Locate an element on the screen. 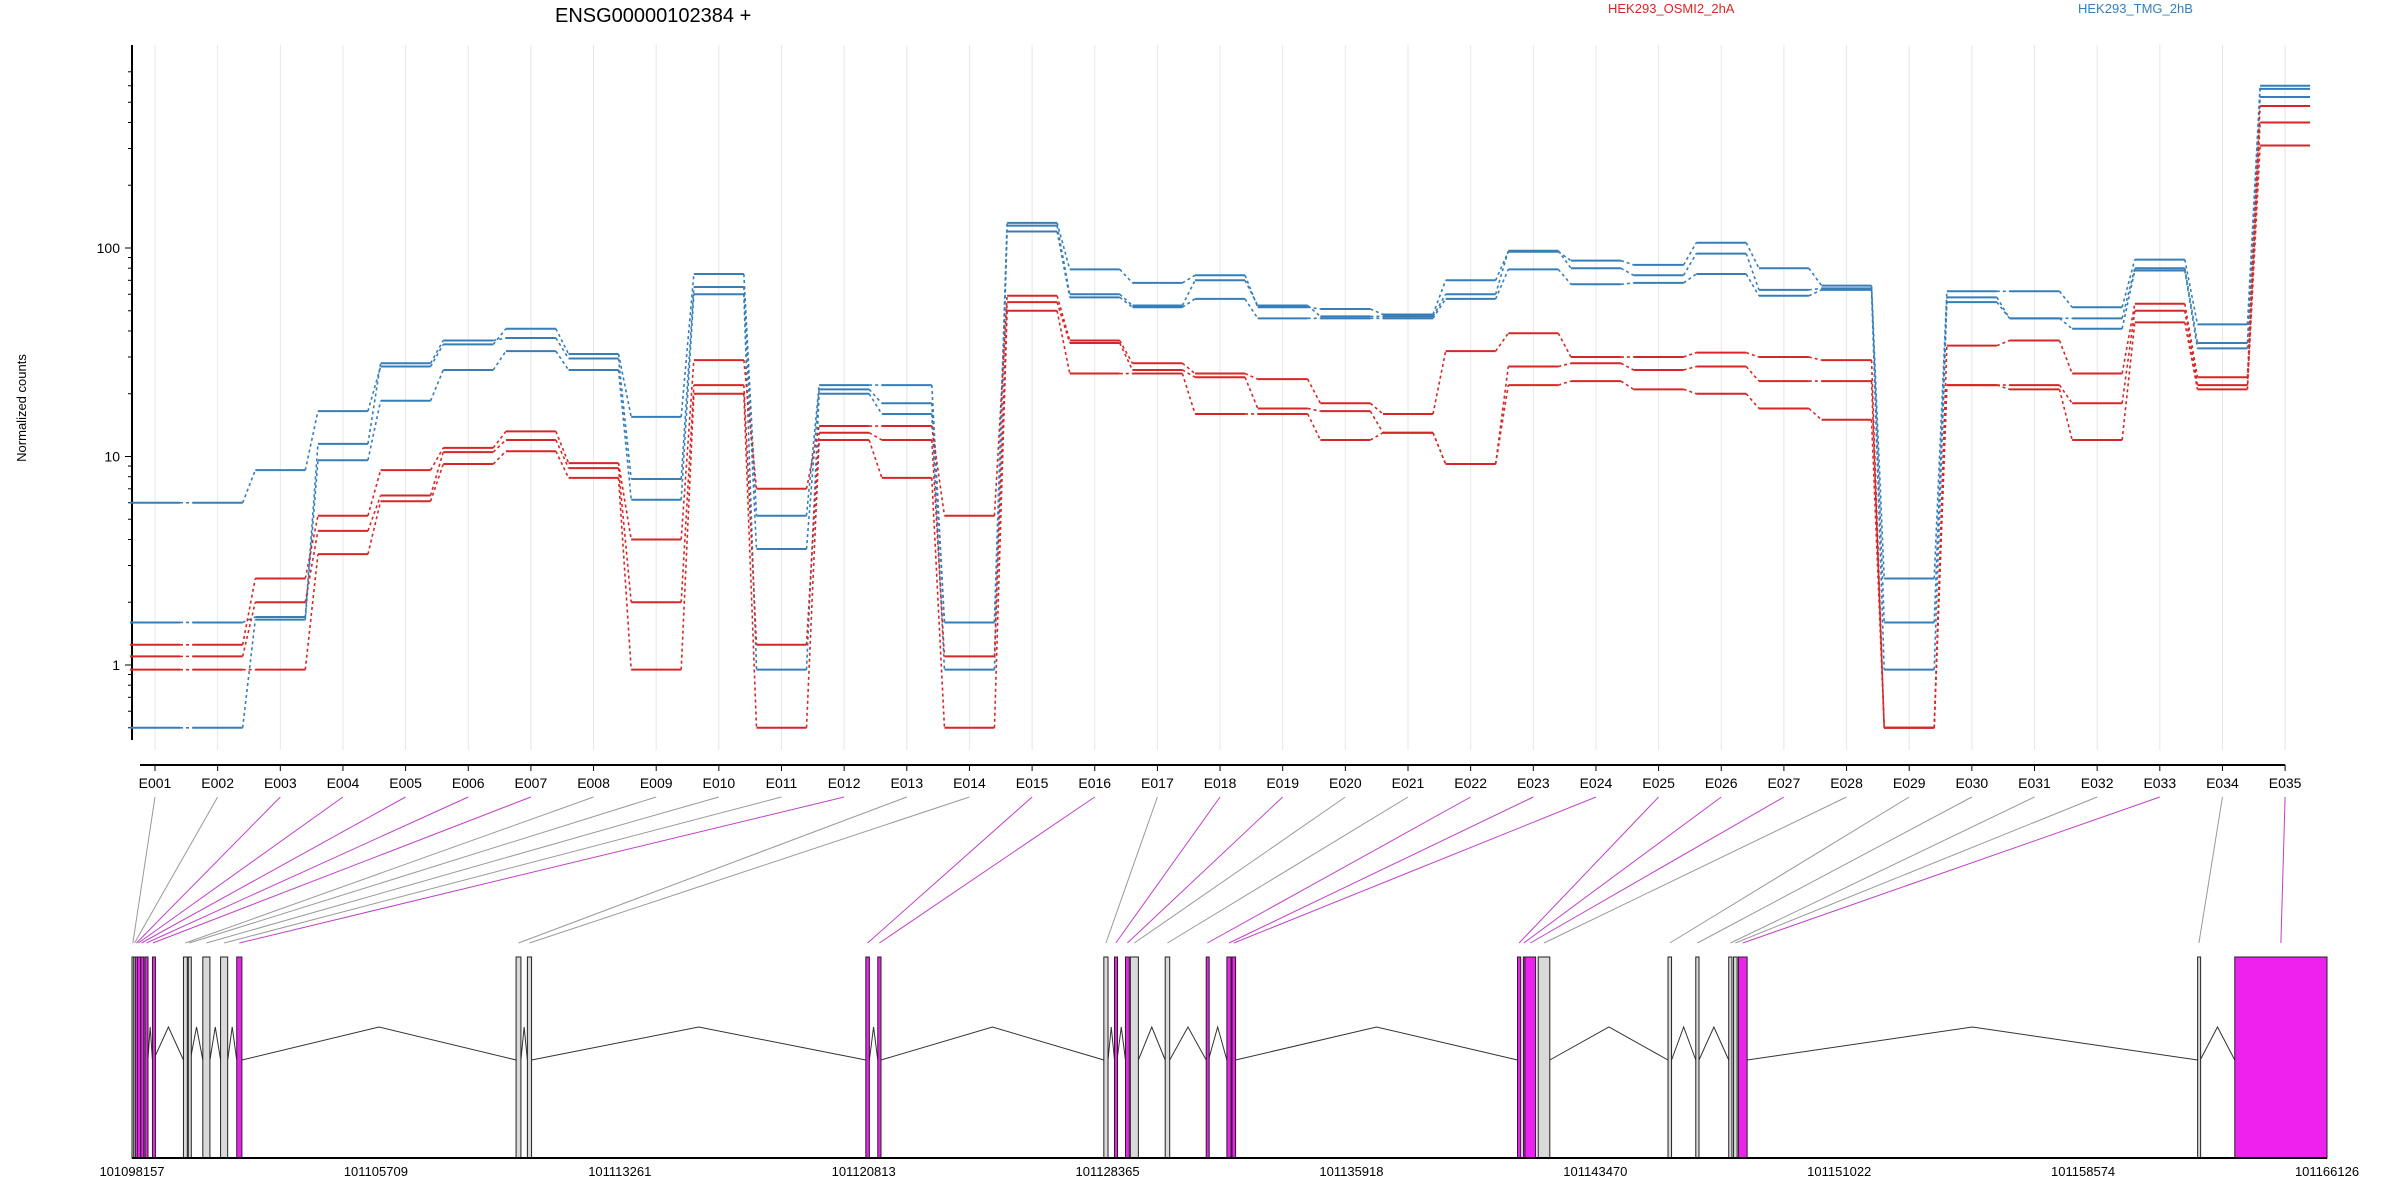 The image size is (2400, 1200). x-tick-label: E001 is located at coordinates (155, 783).